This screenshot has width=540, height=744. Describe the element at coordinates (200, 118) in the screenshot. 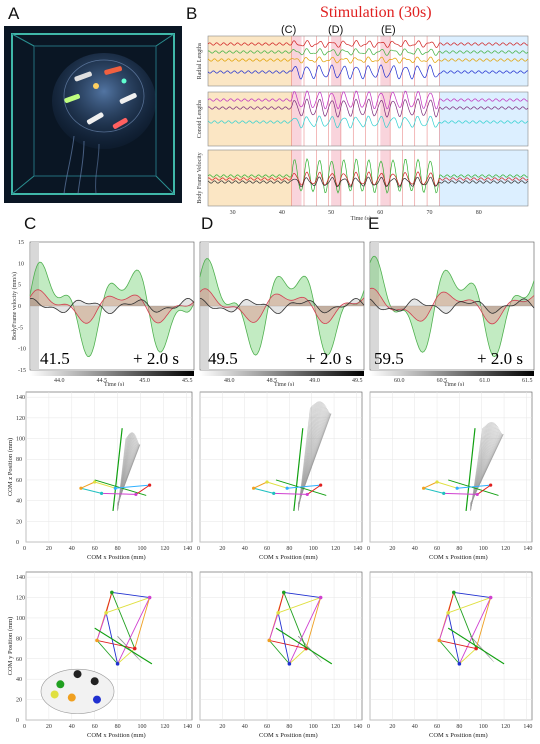

I see `b-ylabel: Conoid Lengths` at that location.